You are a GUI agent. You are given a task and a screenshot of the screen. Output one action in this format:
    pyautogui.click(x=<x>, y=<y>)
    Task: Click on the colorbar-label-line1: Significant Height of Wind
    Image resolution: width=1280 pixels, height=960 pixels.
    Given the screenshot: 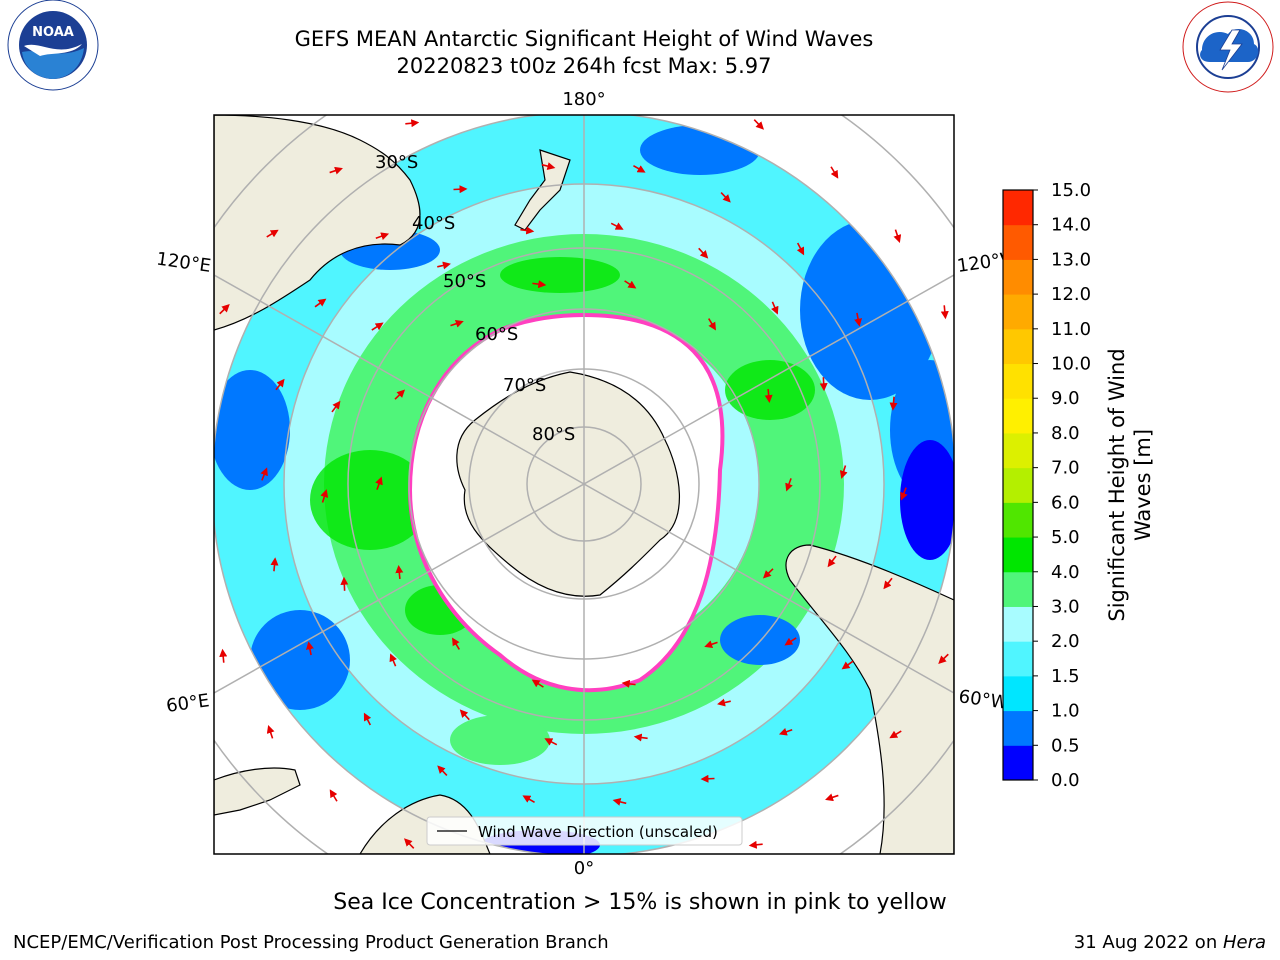 What is the action you would take?
    pyautogui.click(x=1117, y=484)
    